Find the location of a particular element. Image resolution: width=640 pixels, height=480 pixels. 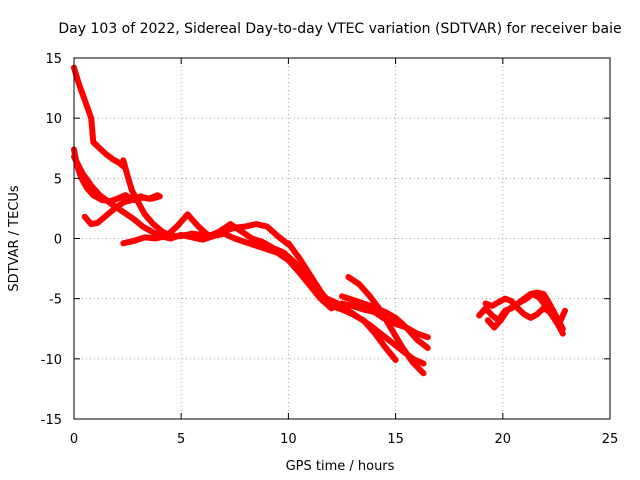

y-tick-label: -10 is located at coordinates (51, 360).